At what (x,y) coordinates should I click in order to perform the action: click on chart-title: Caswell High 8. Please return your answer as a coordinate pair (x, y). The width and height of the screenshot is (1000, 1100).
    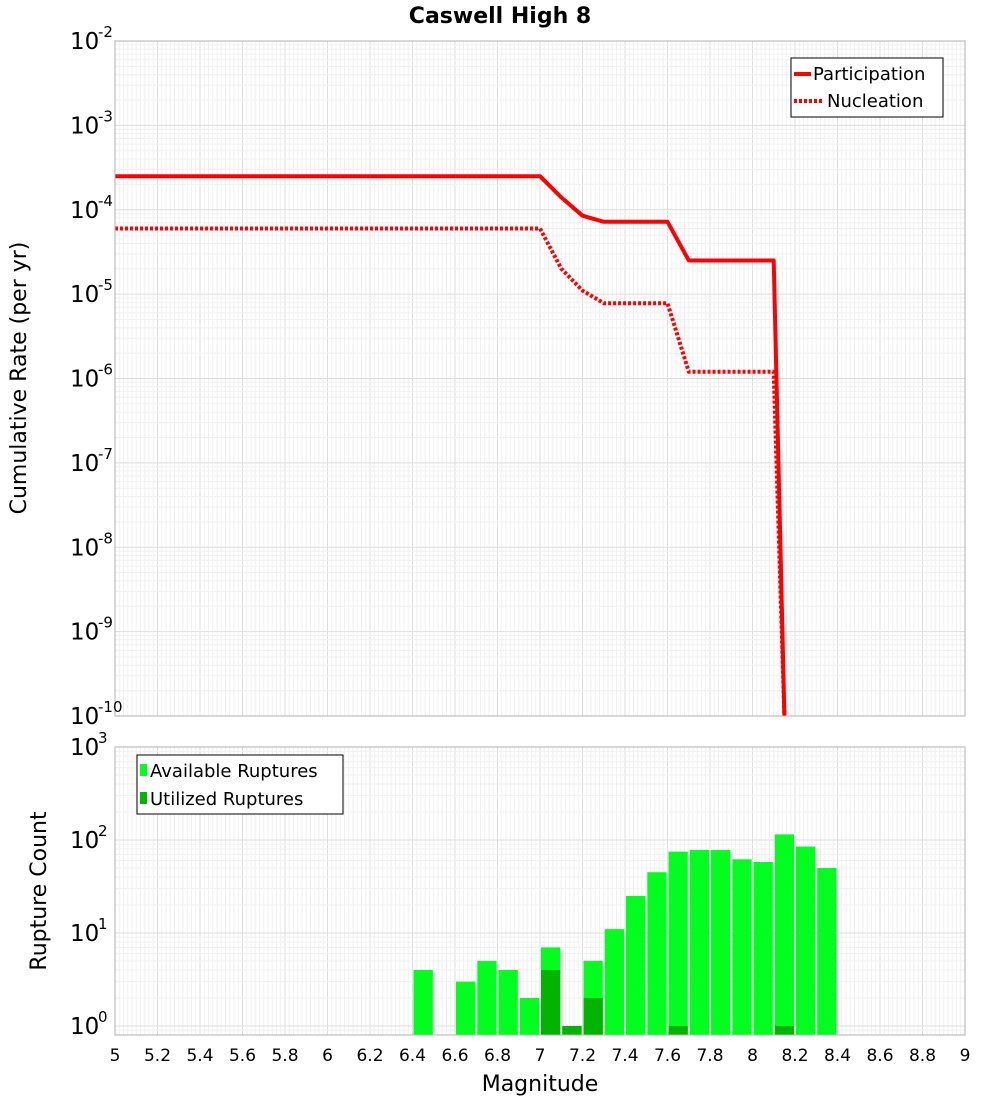
    Looking at the image, I should click on (500, 16).